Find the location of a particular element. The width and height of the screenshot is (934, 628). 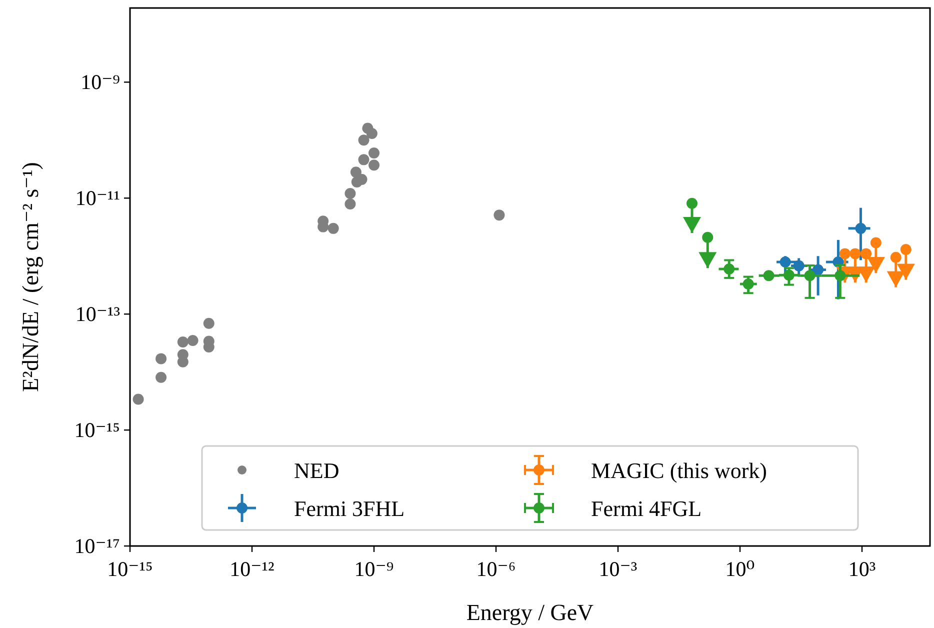

x-tick-label: 10⁻⁶ is located at coordinates (496, 569).